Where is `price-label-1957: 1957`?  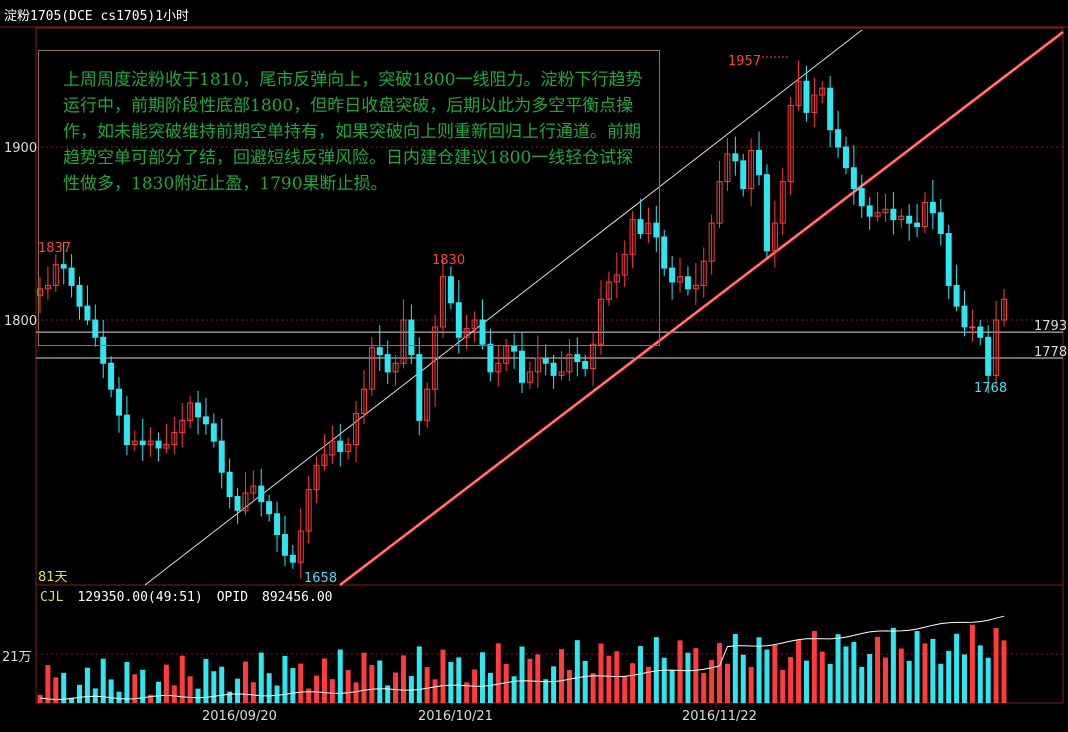 price-label-1957: 1957 is located at coordinates (744, 61).